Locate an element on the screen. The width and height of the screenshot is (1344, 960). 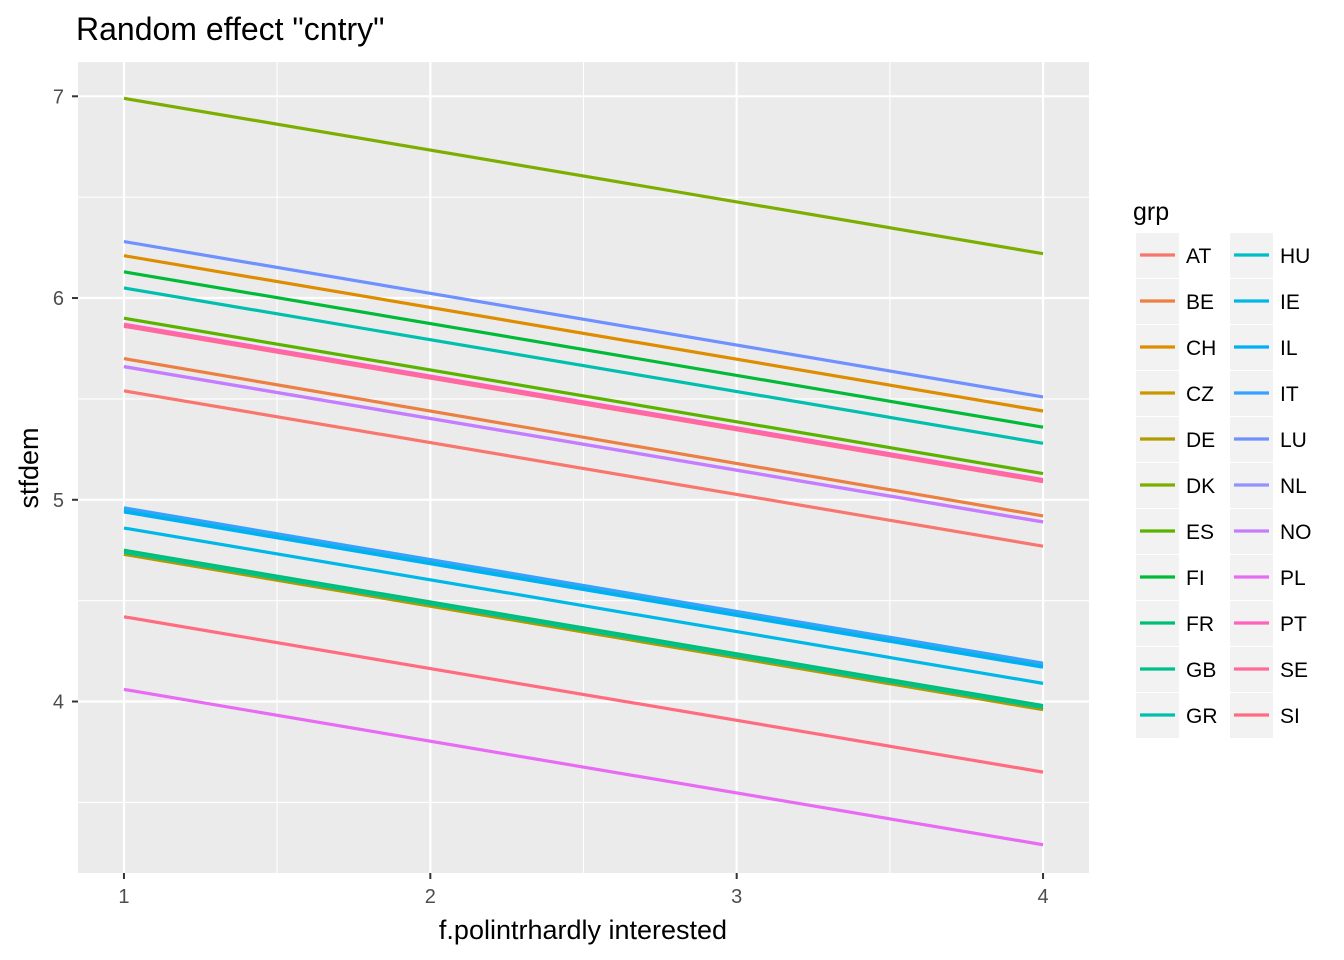
series-line-se is located at coordinates (583, 404).